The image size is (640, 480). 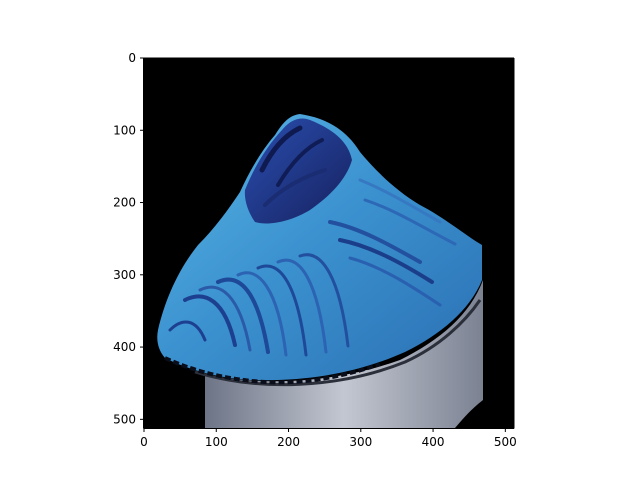 I want to click on x-tick-label: 0, so click(x=144, y=442).